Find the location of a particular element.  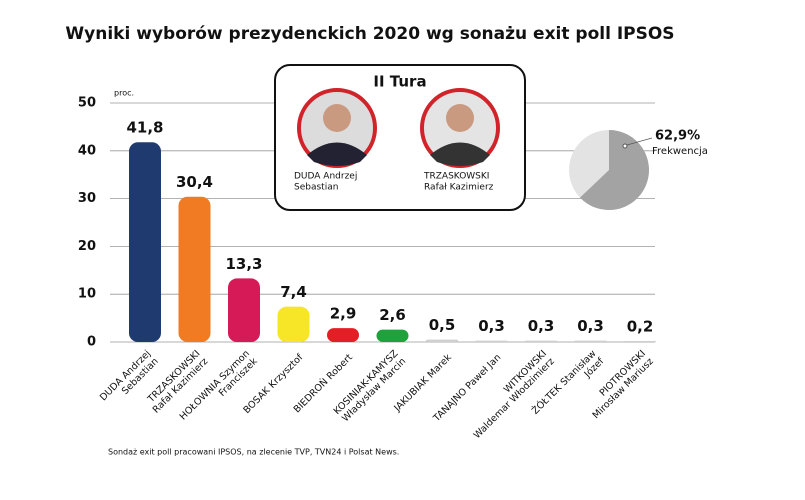

y-tick-label: 20 is located at coordinates (87, 246).